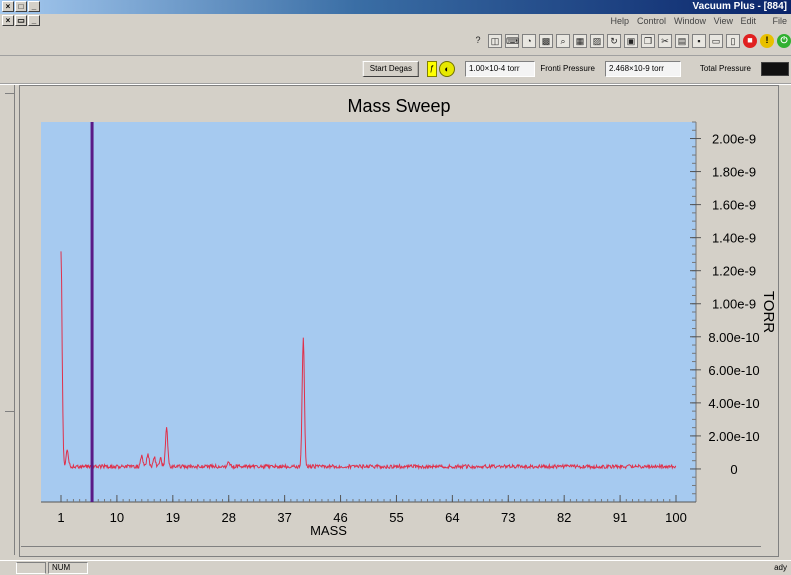  What do you see at coordinates (620, 517) in the screenshot?
I see `x-tick-label: 91` at bounding box center [620, 517].